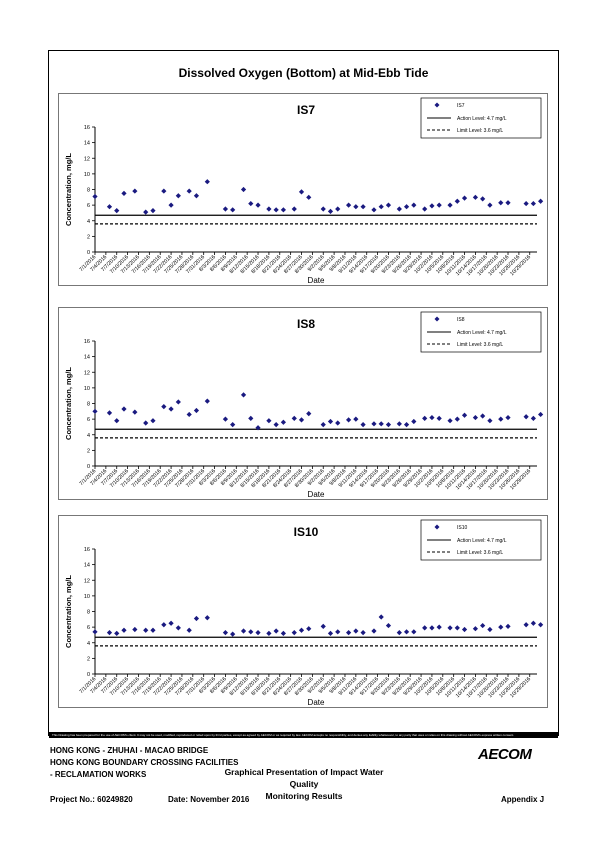  I want to click on y-tick-label: 8, so click(88, 613).